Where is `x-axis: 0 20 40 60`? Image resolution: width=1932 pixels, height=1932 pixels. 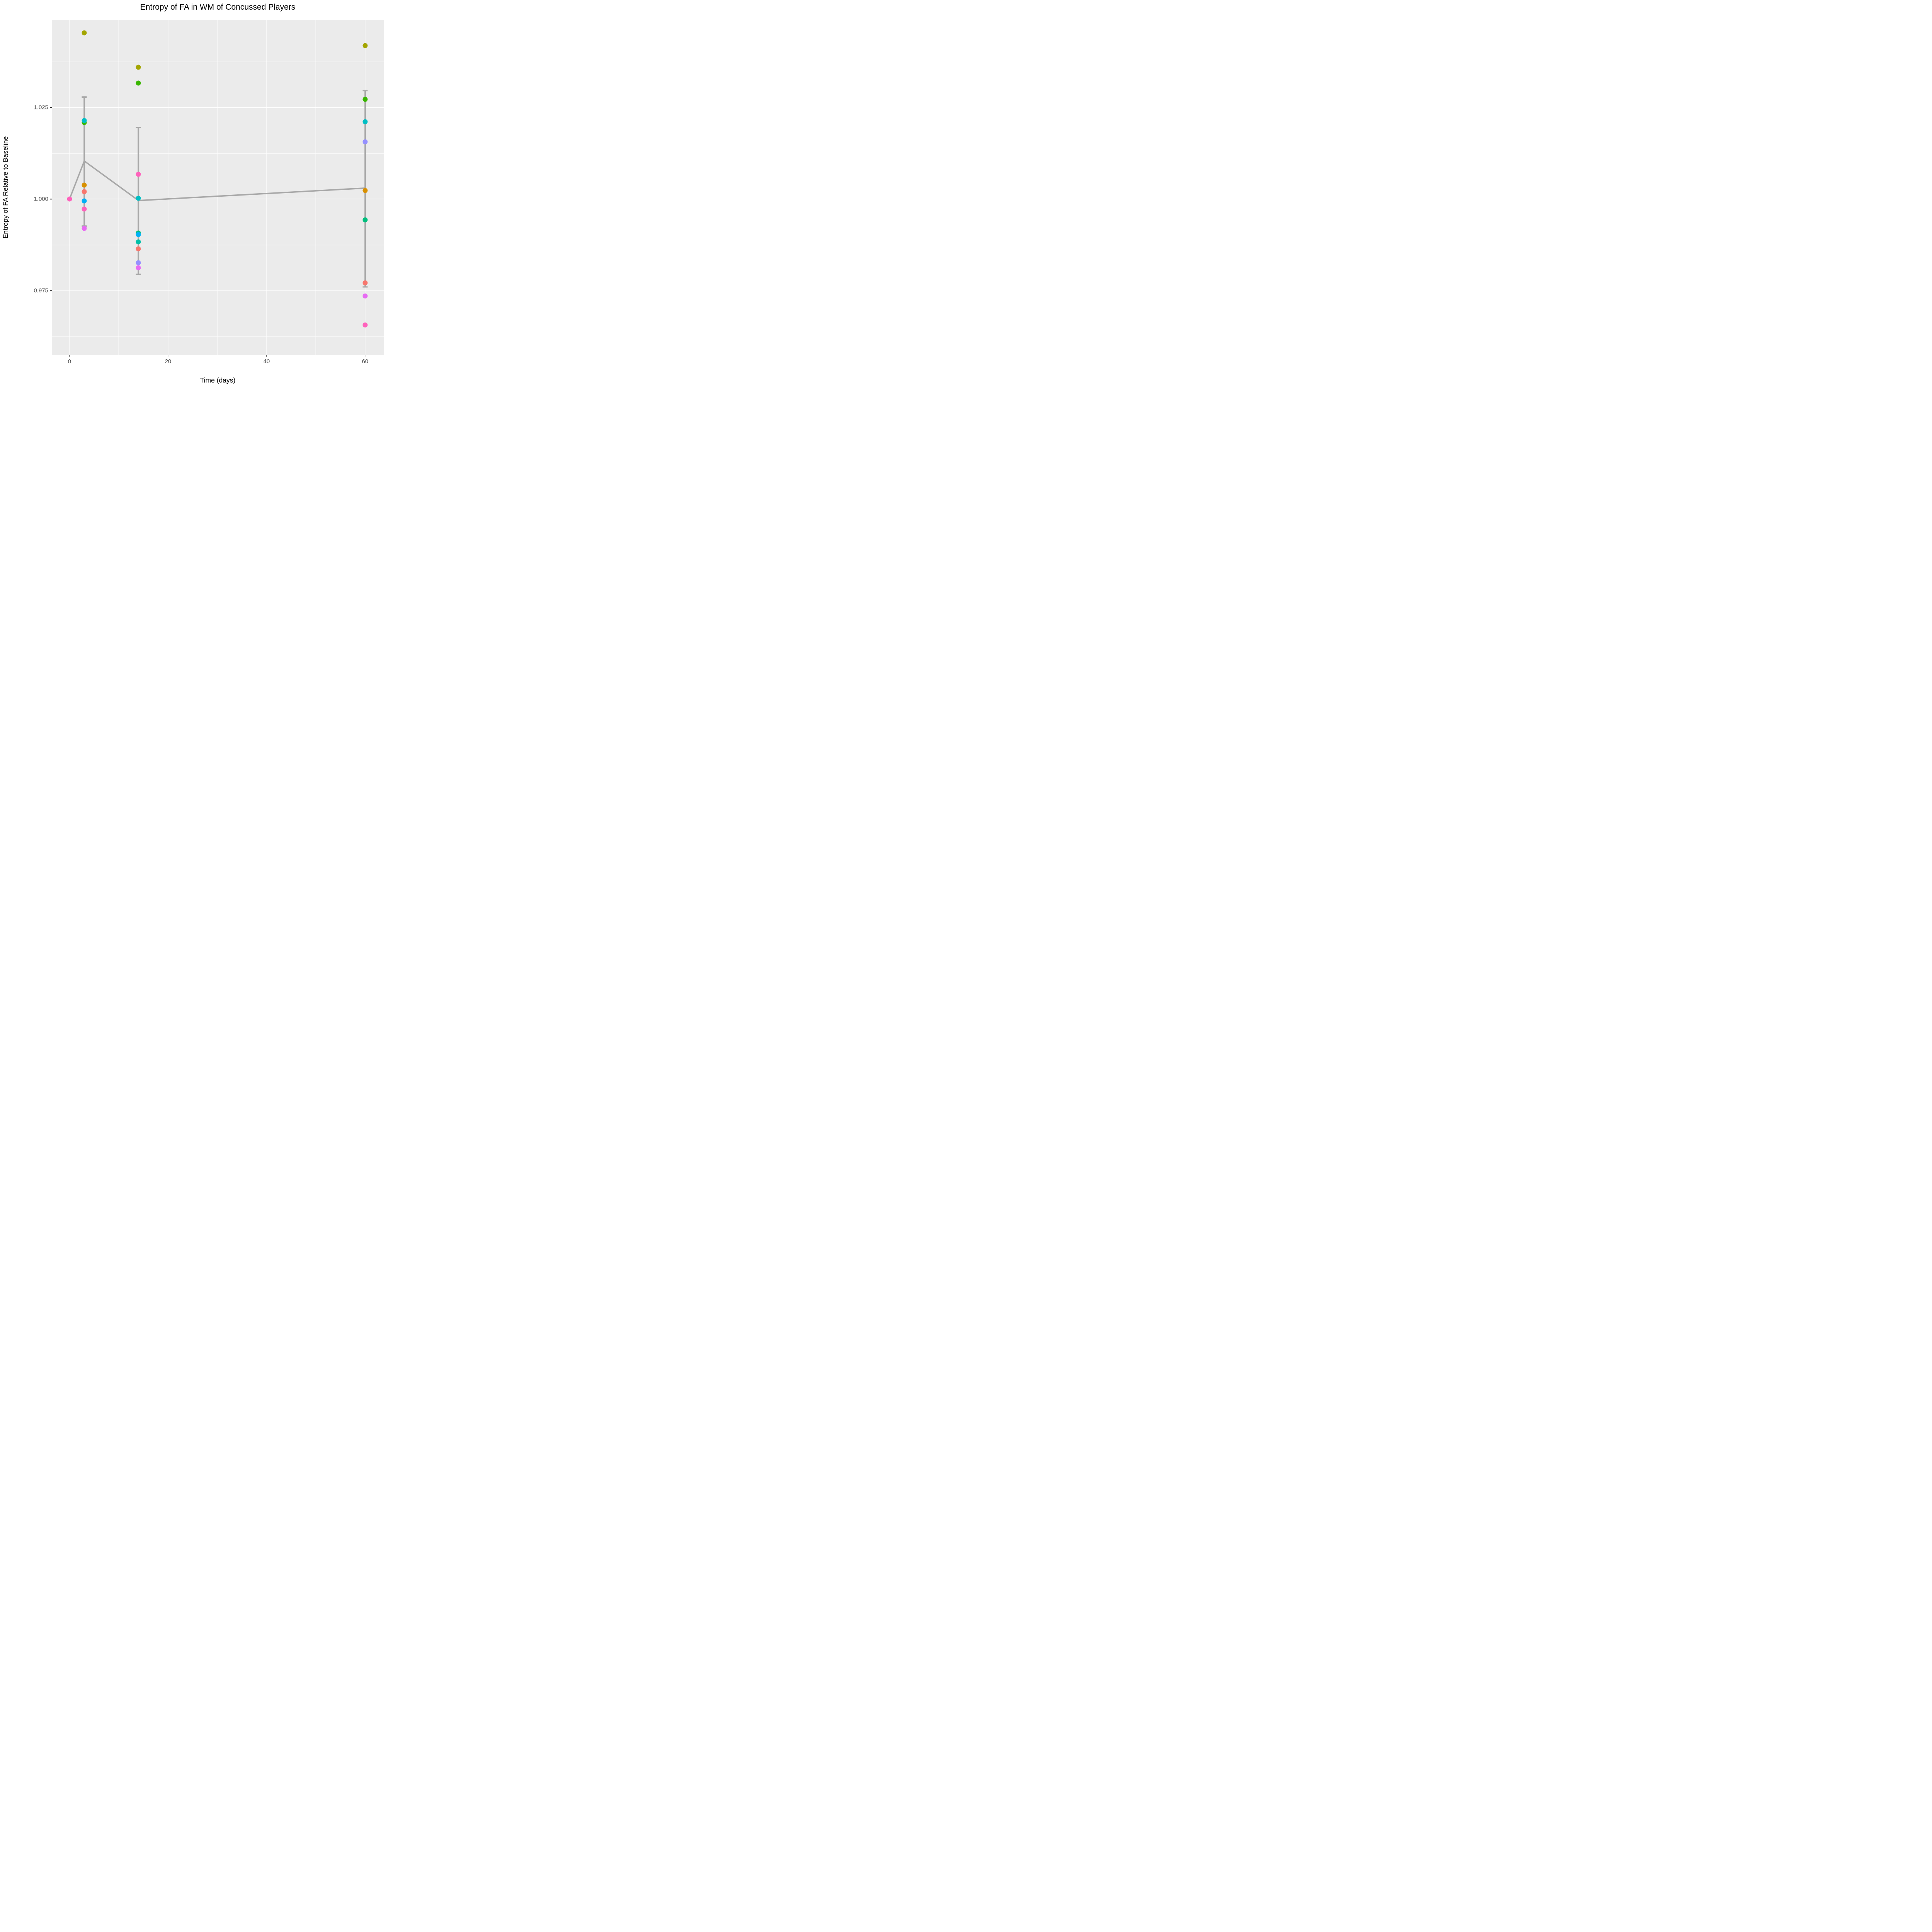
x-axis: 0 20 40 60 is located at coordinates (218, 371).